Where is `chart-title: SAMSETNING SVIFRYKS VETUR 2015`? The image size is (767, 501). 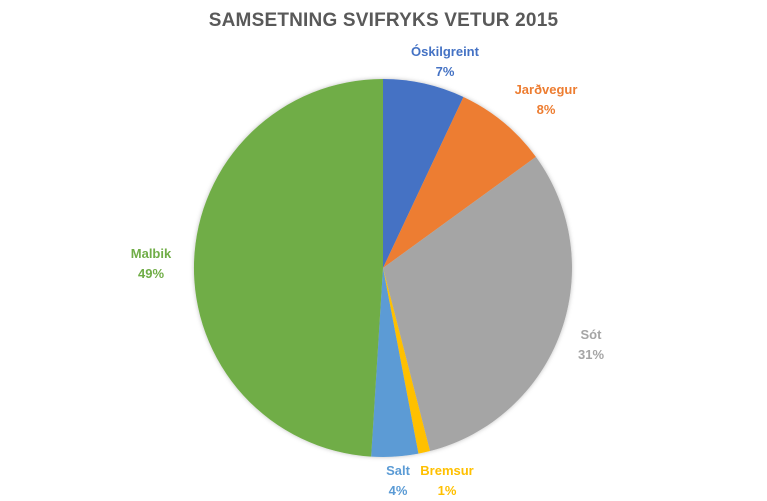 chart-title: SAMSETNING SVIFRYKS VETUR 2015 is located at coordinates (383, 20).